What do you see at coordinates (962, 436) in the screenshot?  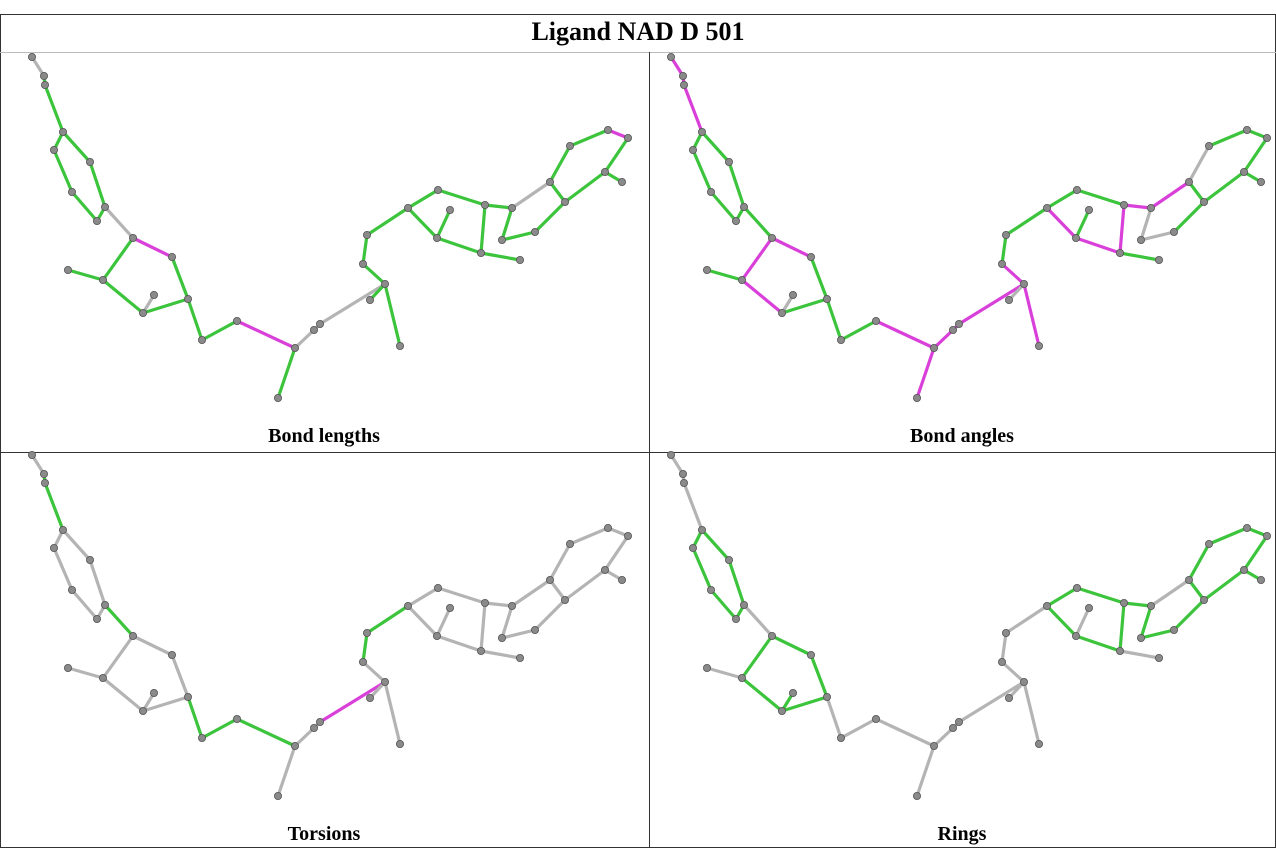 I see `panel-caption: Bond angles` at bounding box center [962, 436].